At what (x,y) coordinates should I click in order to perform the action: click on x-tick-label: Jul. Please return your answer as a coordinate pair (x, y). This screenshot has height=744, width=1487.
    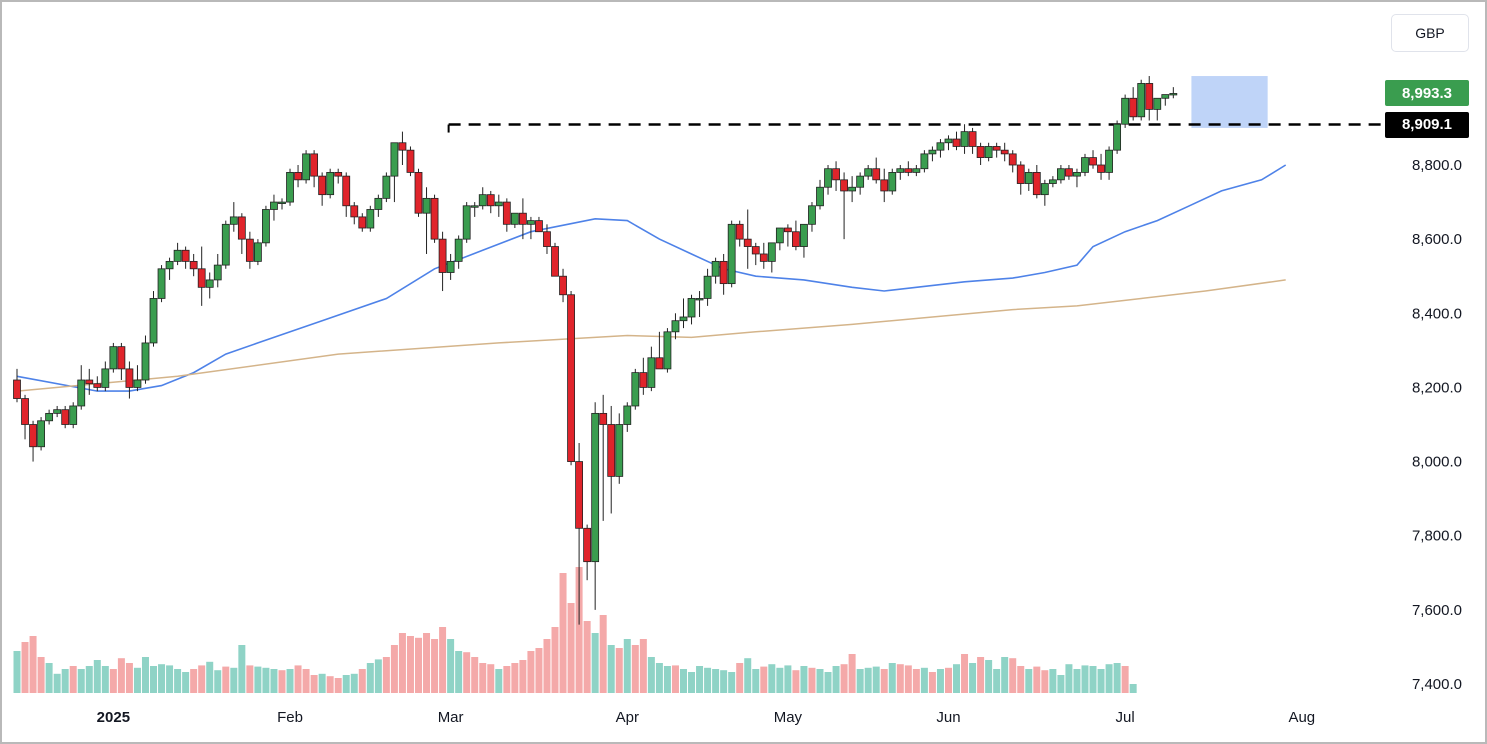
    Looking at the image, I should click on (1125, 717).